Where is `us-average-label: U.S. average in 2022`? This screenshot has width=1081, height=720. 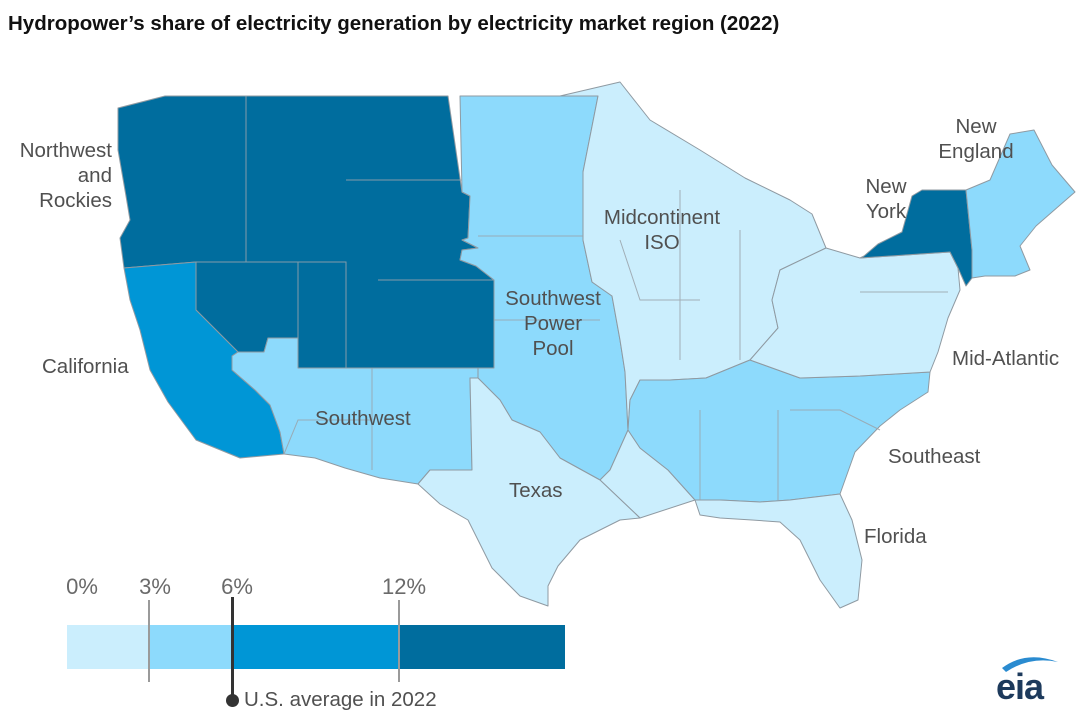
us-average-label: U.S. average in 2022 is located at coordinates (340, 699).